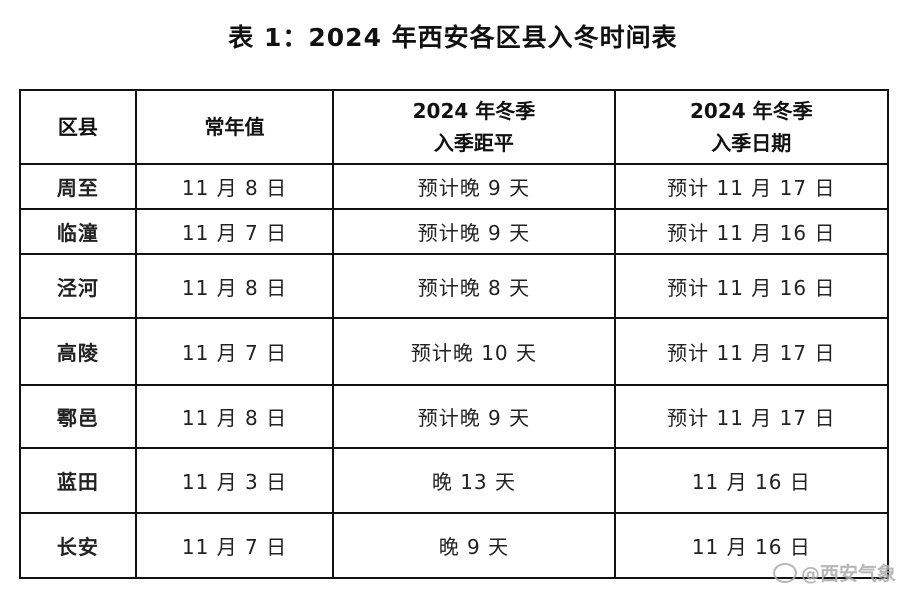 This screenshot has width=906, height=592. I want to click on county-cell: 长安, so click(78, 545).